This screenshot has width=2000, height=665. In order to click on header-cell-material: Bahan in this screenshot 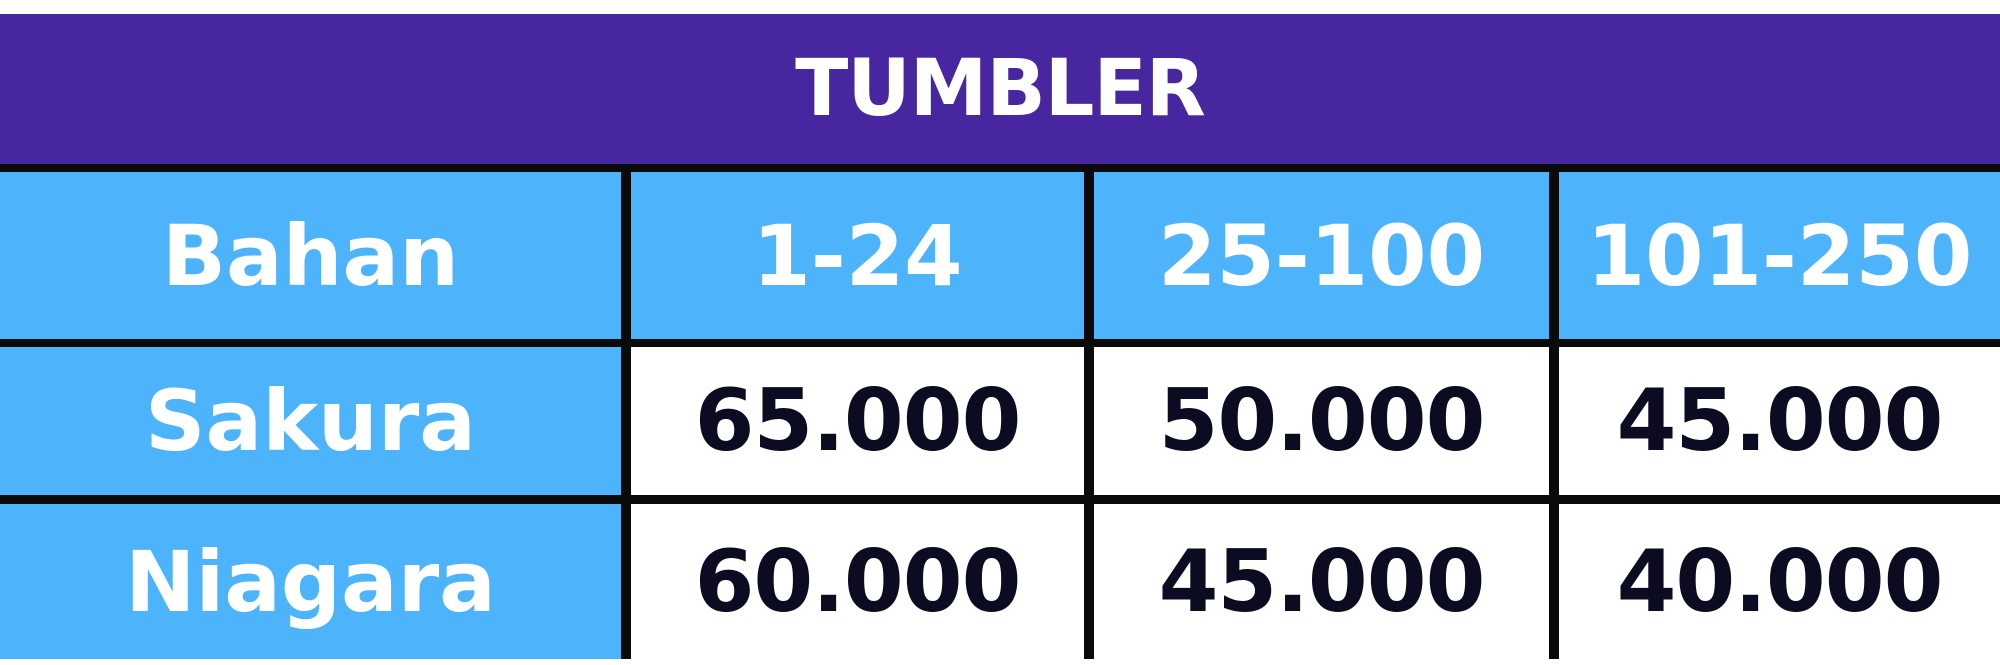, I will do `click(310, 255)`.